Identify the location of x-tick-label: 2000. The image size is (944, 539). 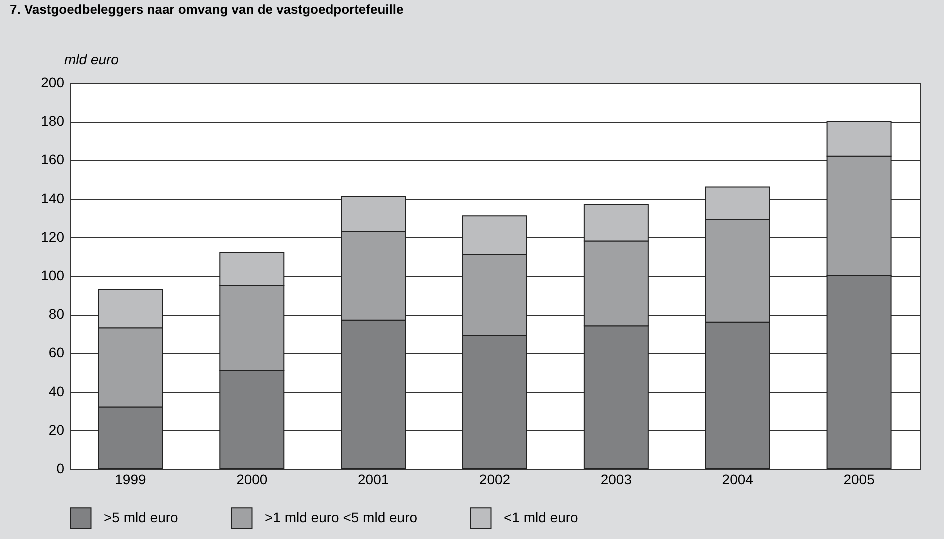
(252, 480).